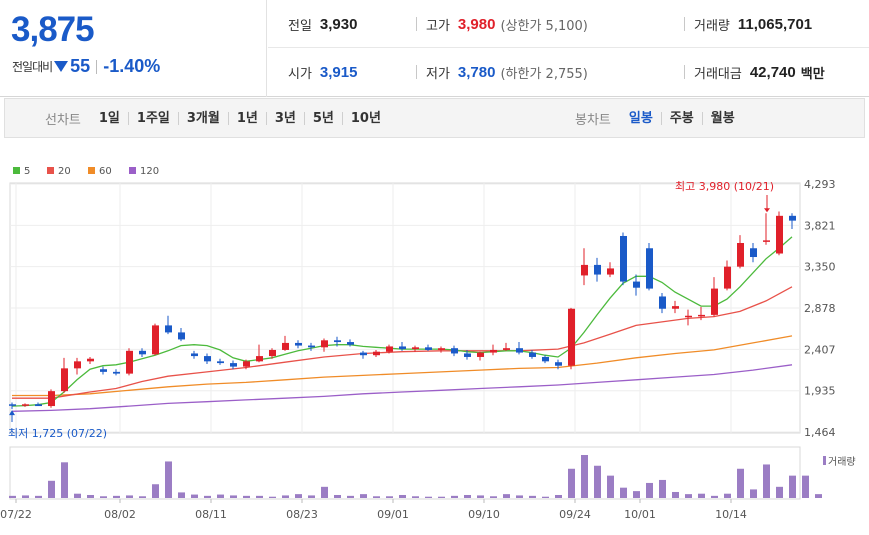 This screenshot has width=869, height=535. I want to click on line-chart-title: 선차트, so click(63, 120).